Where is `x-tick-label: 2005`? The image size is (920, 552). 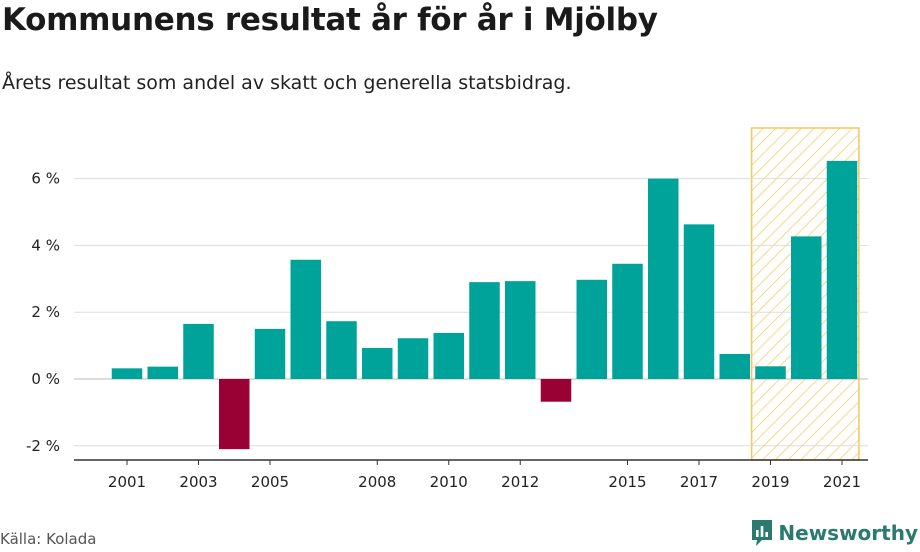
x-tick-label: 2005 is located at coordinates (270, 482).